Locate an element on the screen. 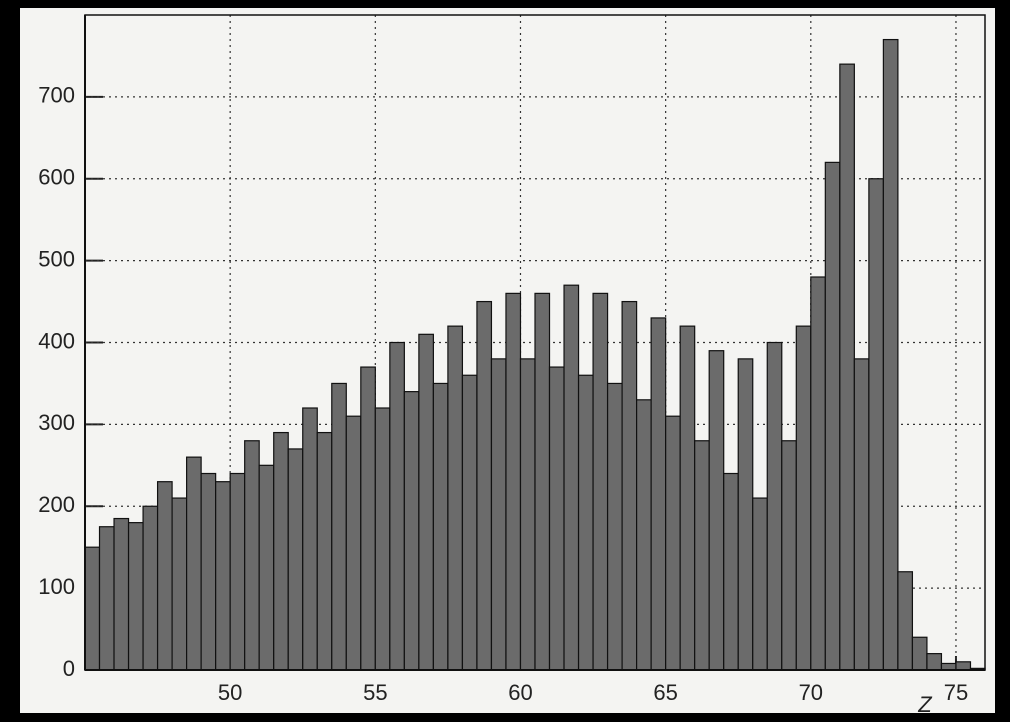  x-axis-label: Z is located at coordinates (925, 704).